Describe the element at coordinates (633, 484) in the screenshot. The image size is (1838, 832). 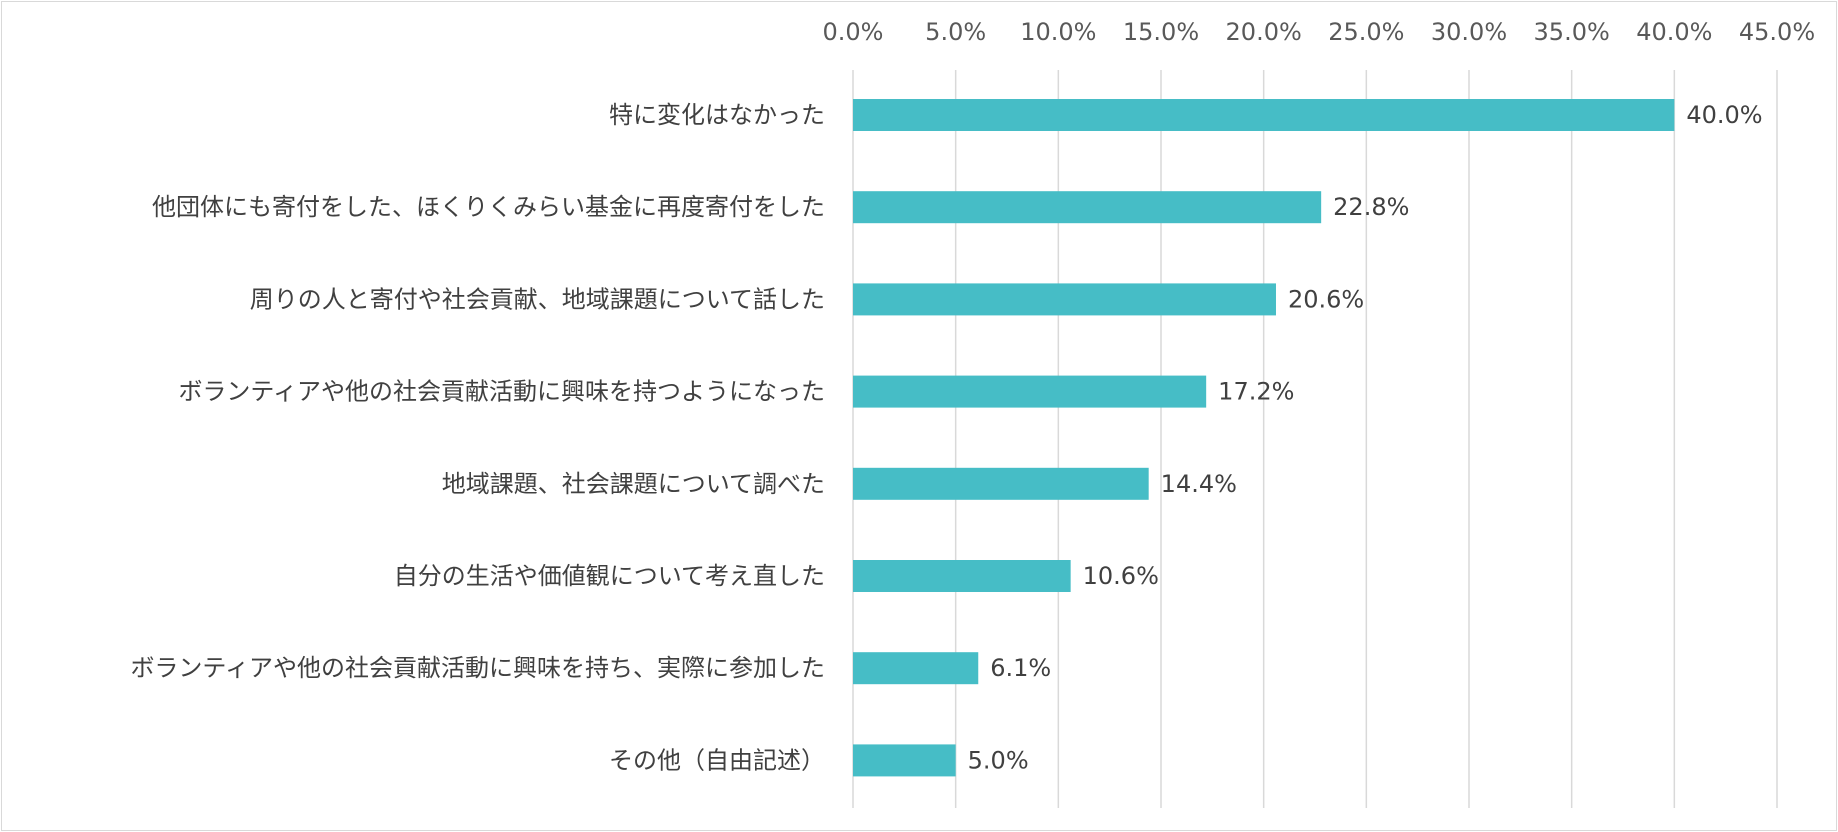
I see `category-label: 地域課題、社会課題について調べた` at that location.